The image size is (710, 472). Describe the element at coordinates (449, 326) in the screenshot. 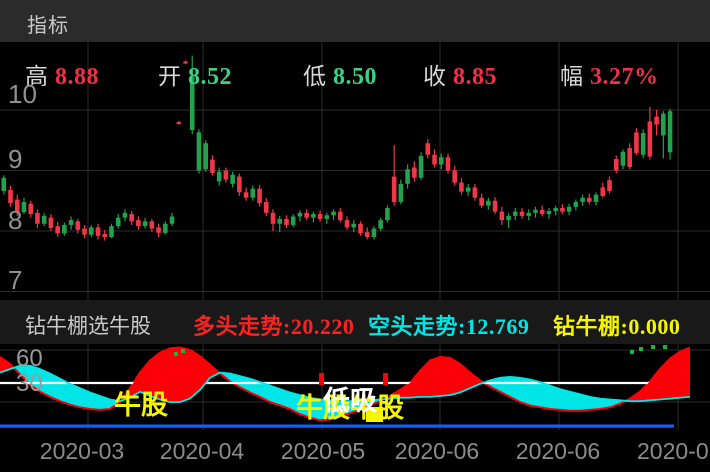

I see `indicator-bear-value: 空头走势:12.769` at that location.